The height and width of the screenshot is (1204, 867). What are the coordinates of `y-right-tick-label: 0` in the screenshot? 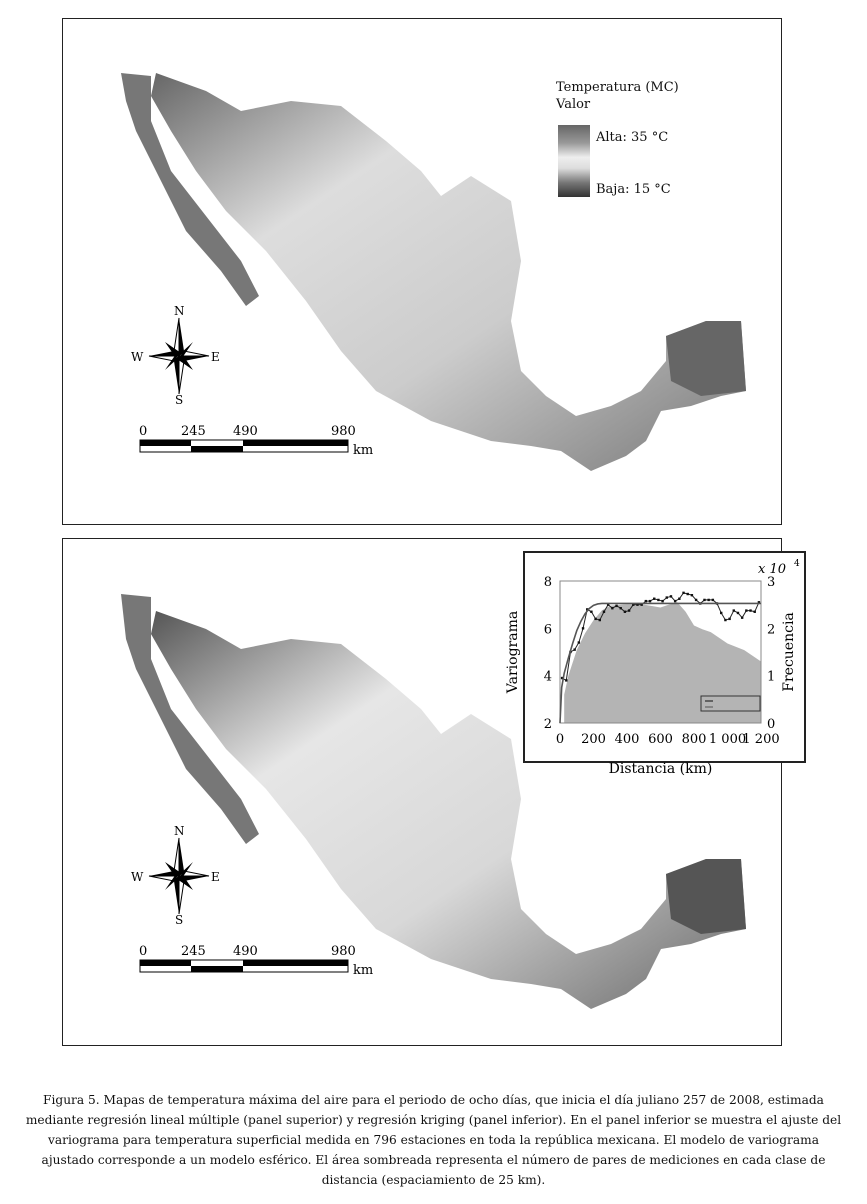 It's located at (771, 724).